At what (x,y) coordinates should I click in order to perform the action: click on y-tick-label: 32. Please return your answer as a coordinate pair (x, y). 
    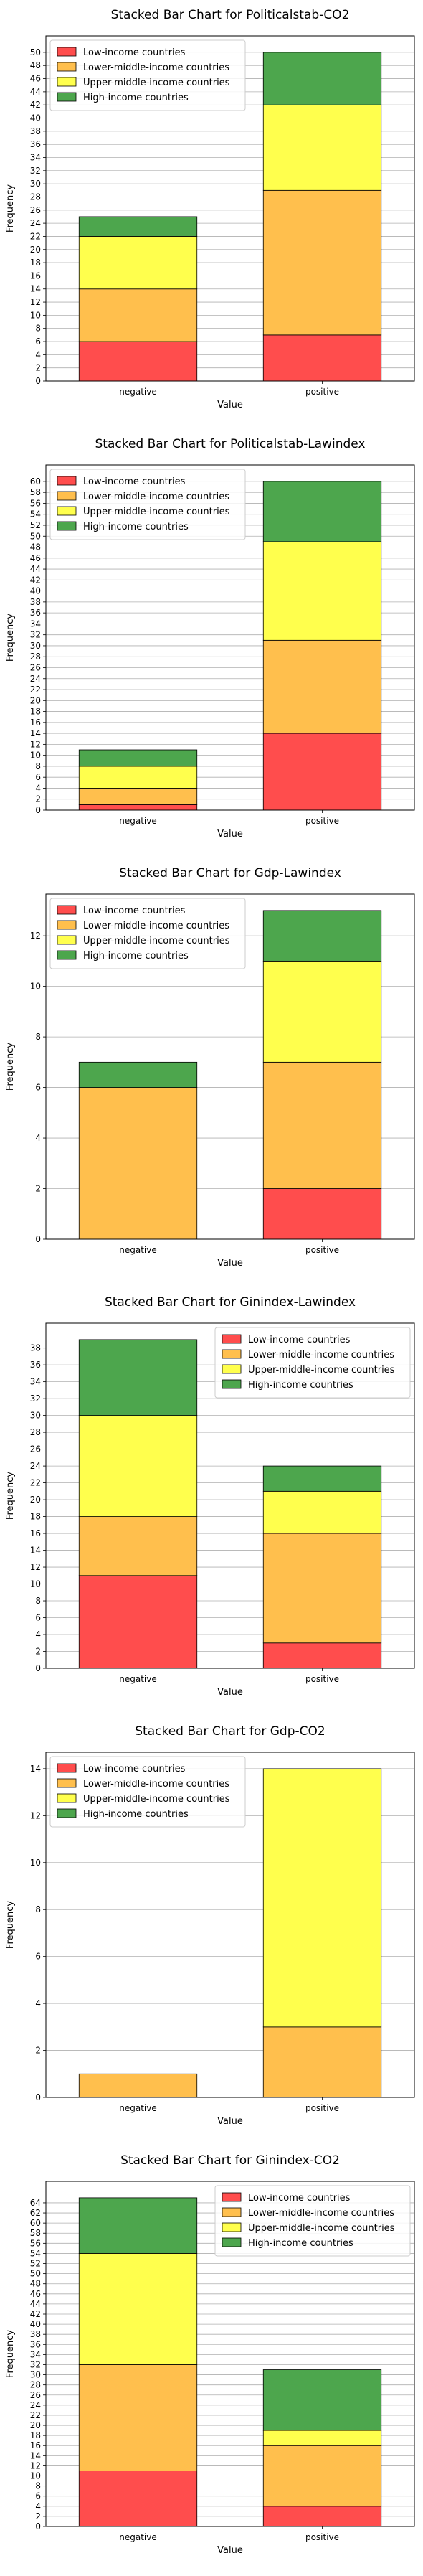
    Looking at the image, I should click on (35, 635).